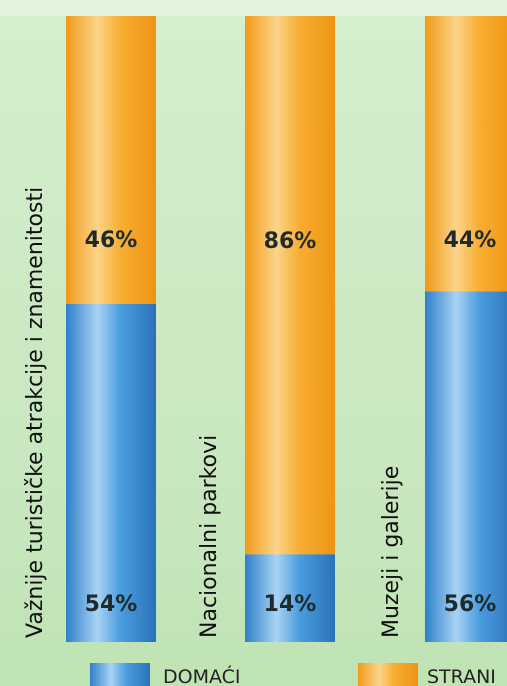 The width and height of the screenshot is (507, 686). What do you see at coordinates (290, 604) in the screenshot?
I see `value-label-domaci: 14%` at bounding box center [290, 604].